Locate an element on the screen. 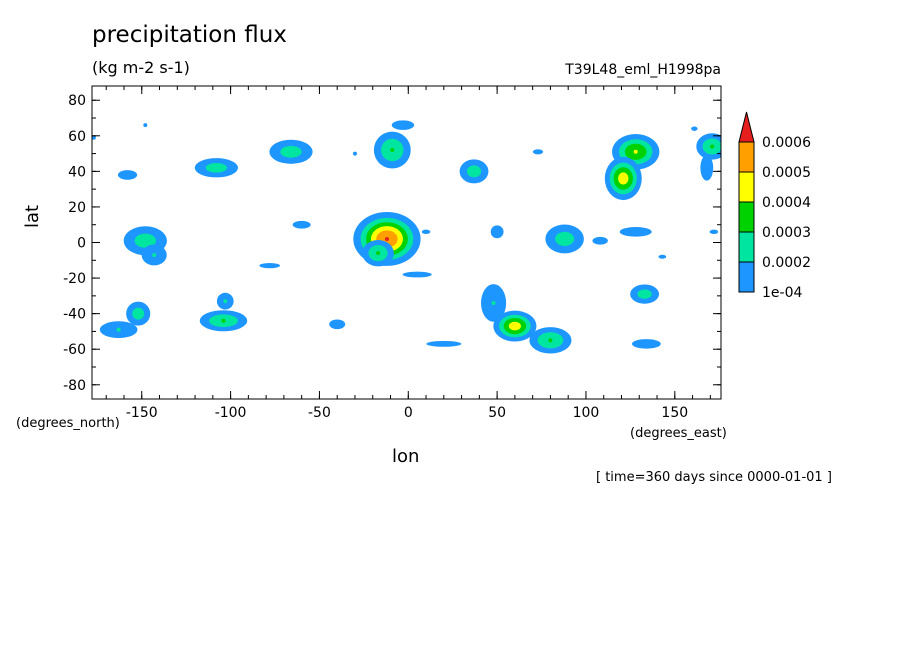  y-tick-label: -60 is located at coordinates (74, 350).